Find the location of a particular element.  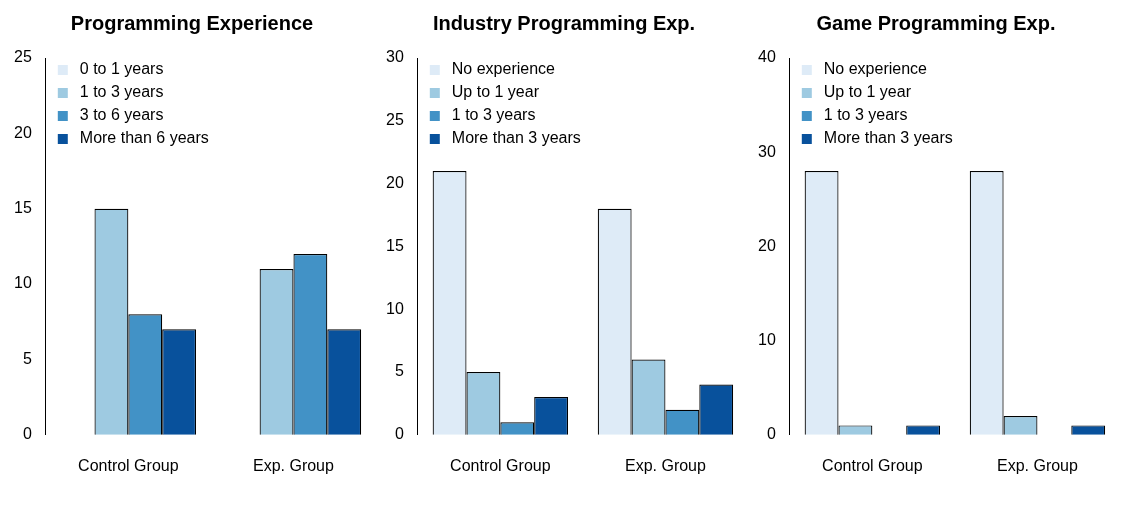

y-tick-label: 40 is located at coordinates (767, 57).